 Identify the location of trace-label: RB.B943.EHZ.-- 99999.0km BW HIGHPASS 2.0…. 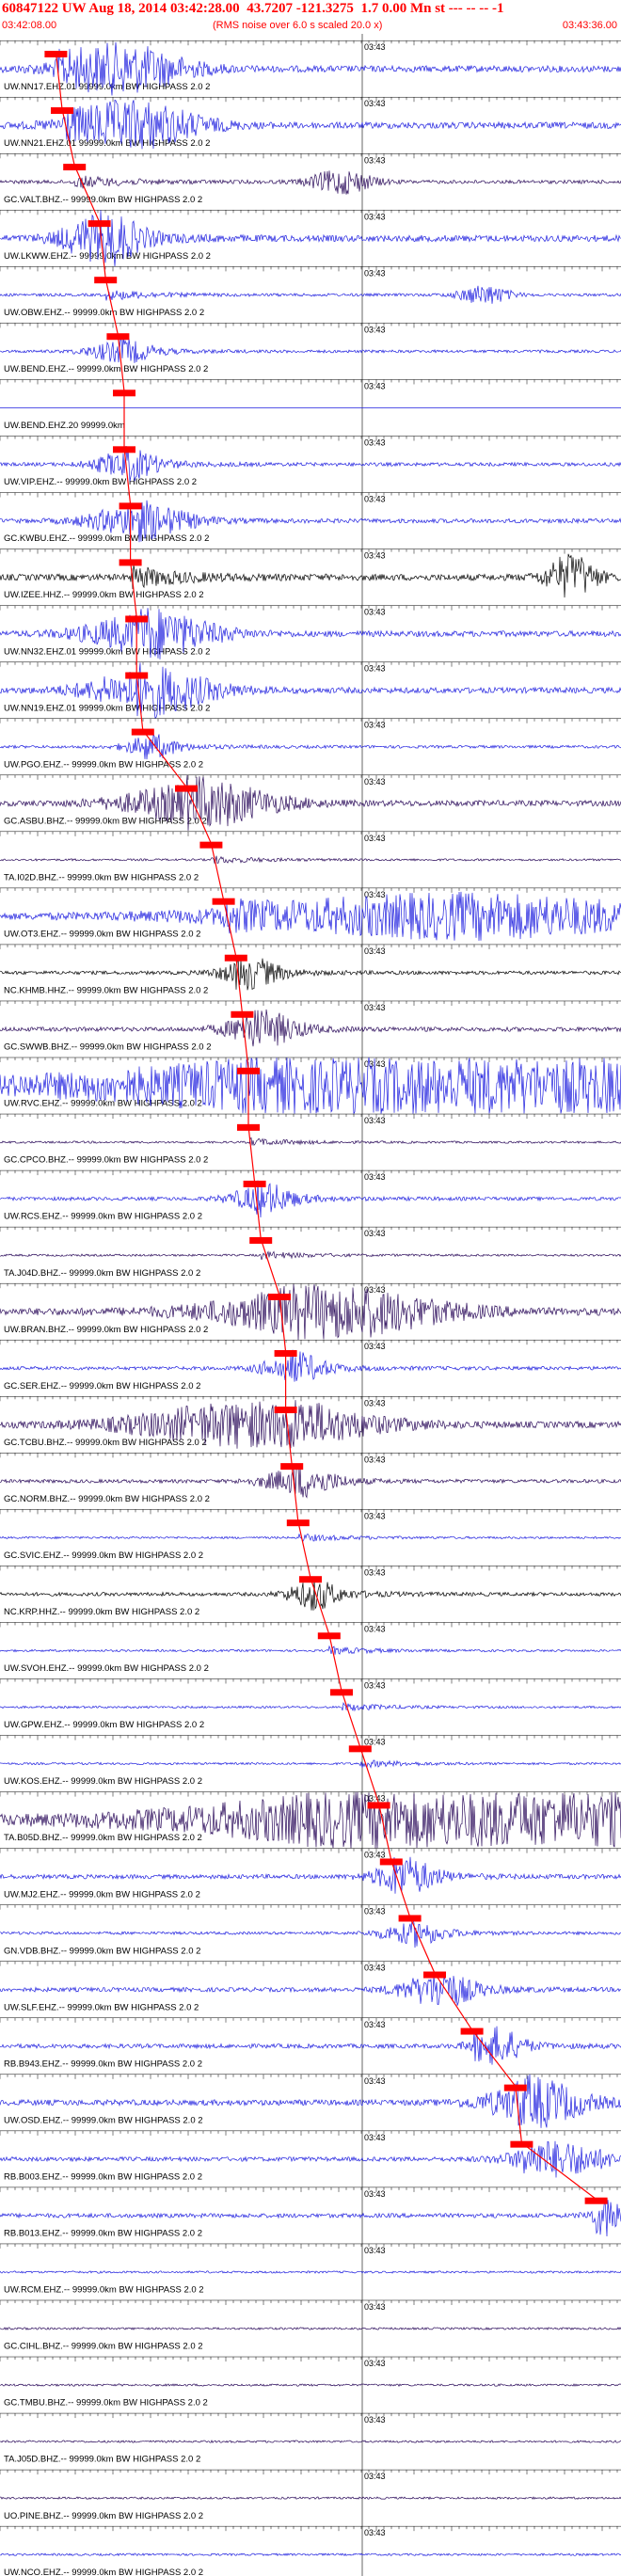
(103, 2064).